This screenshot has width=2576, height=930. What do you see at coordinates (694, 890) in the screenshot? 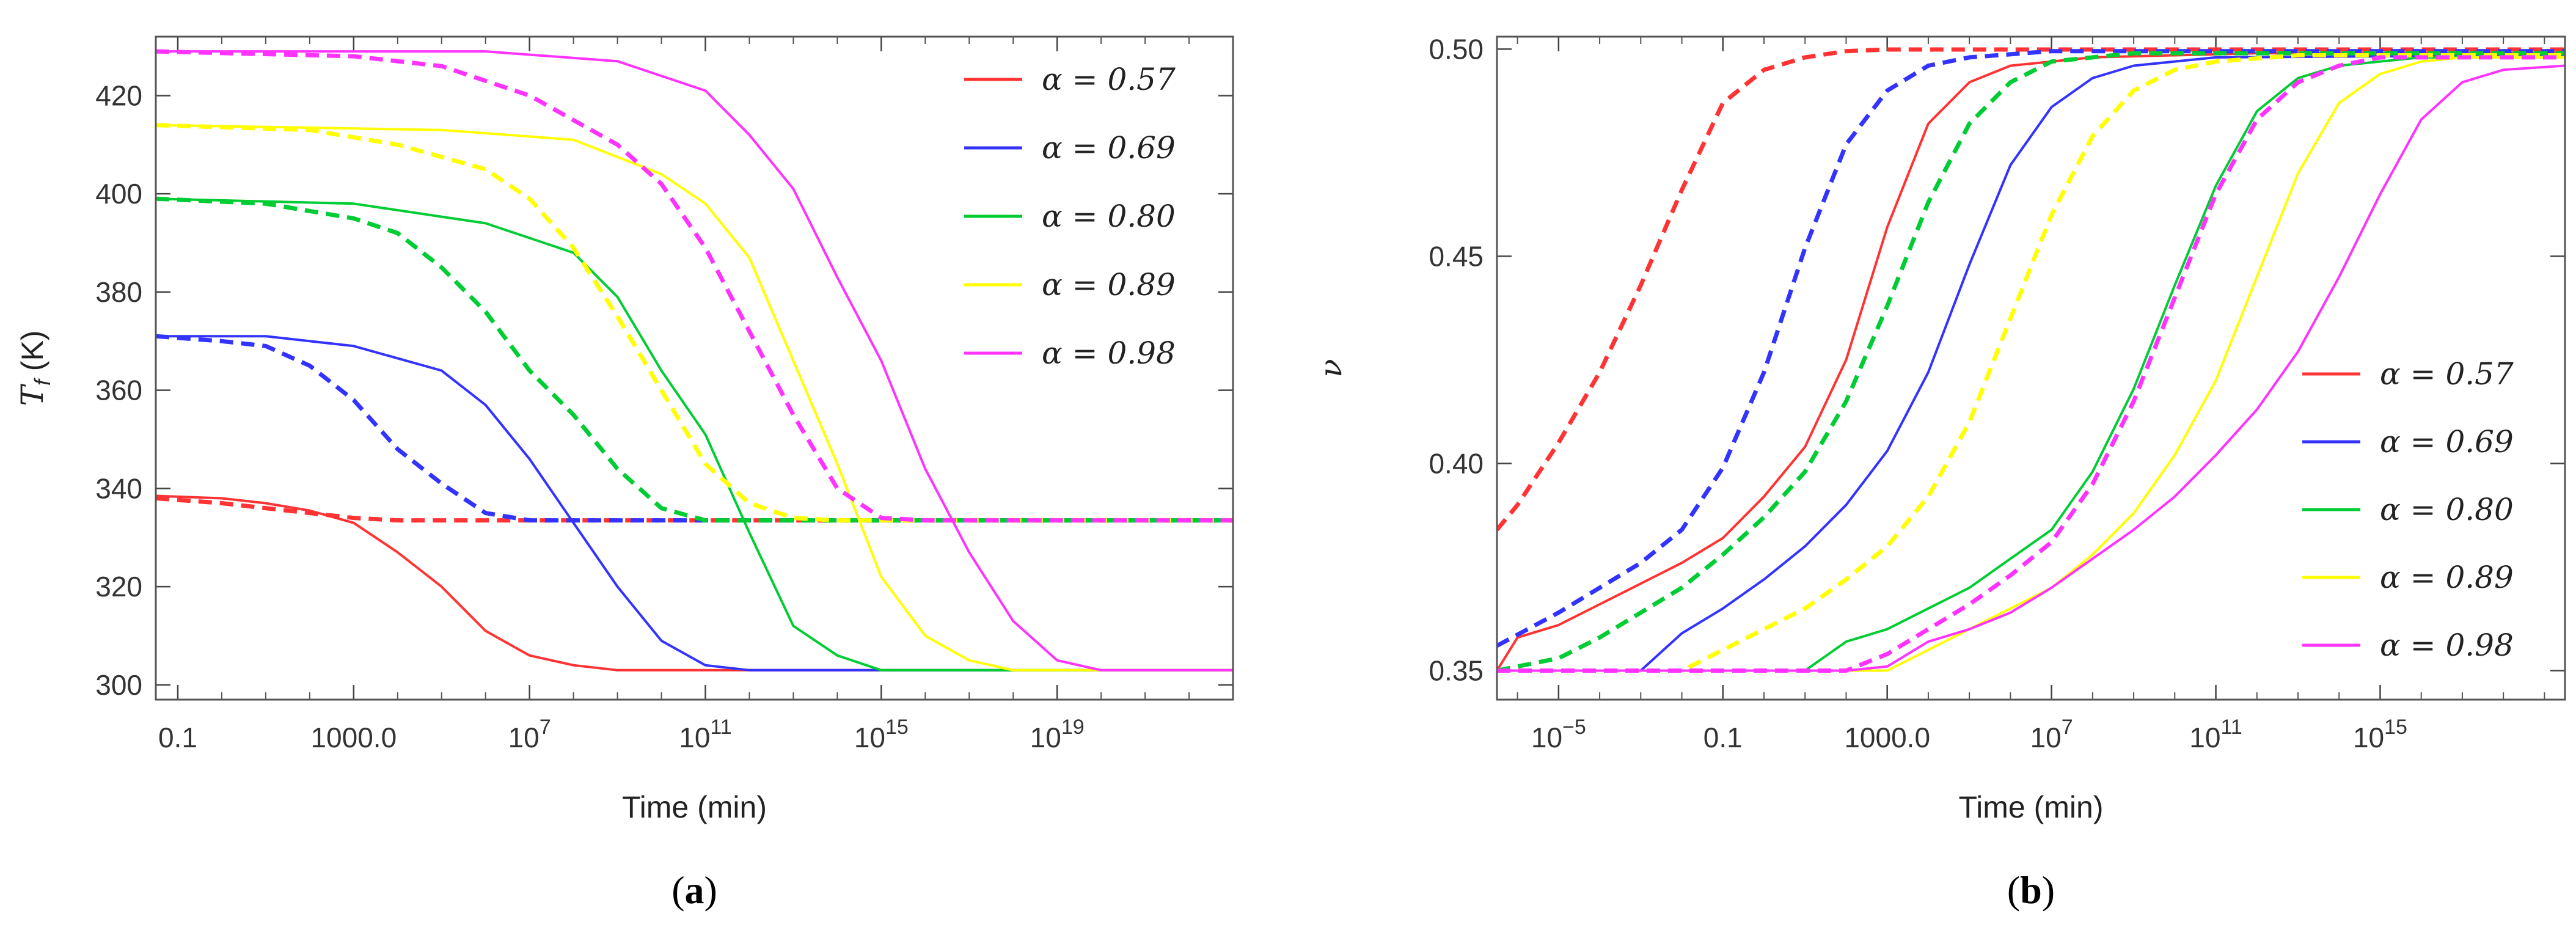
I see `panel-caption: (a)` at bounding box center [694, 890].